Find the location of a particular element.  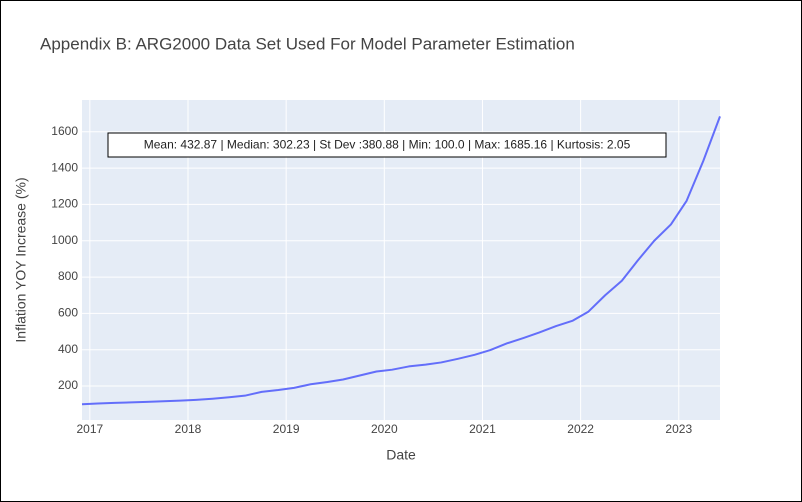

x-tick-label: 2021 is located at coordinates (482, 429).